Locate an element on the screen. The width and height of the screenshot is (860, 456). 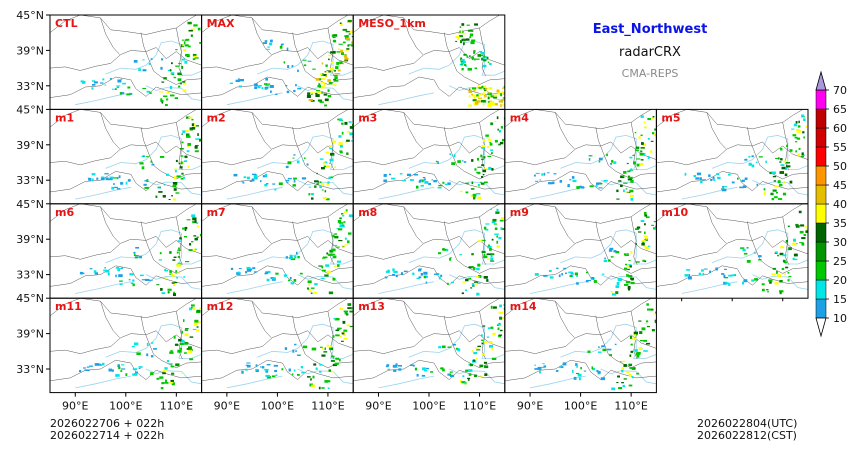
footer-init-utc: 2026022706 + 022h is located at coordinates (107, 423).